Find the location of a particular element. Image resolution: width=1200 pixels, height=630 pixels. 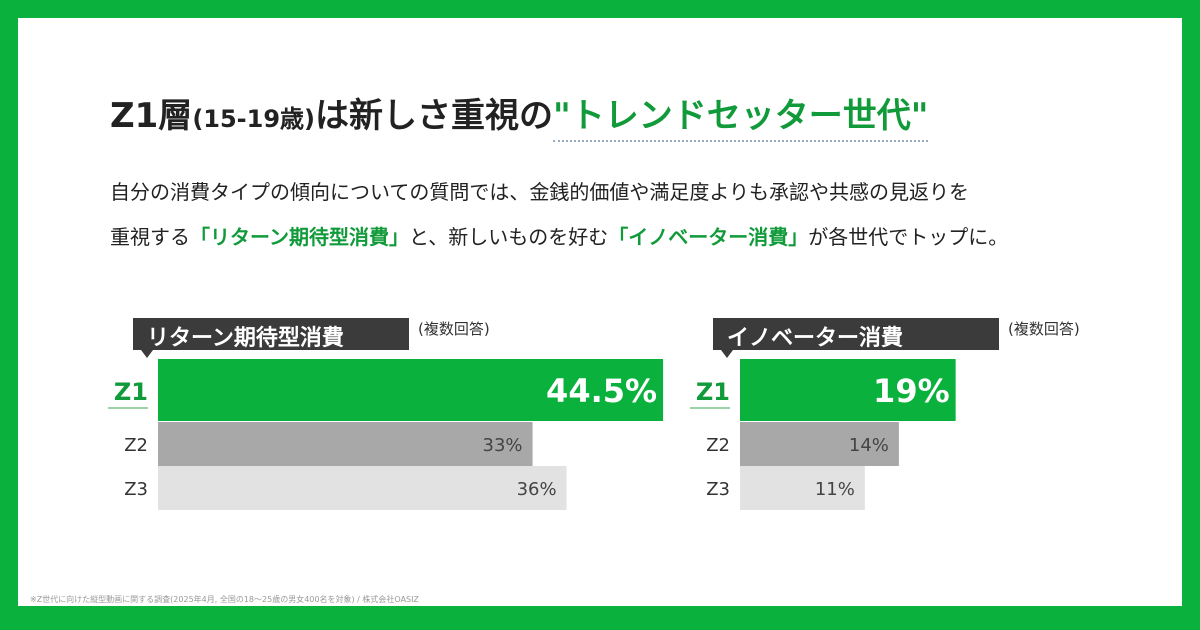

chart-2-note: (複数回答) is located at coordinates (1044, 329).